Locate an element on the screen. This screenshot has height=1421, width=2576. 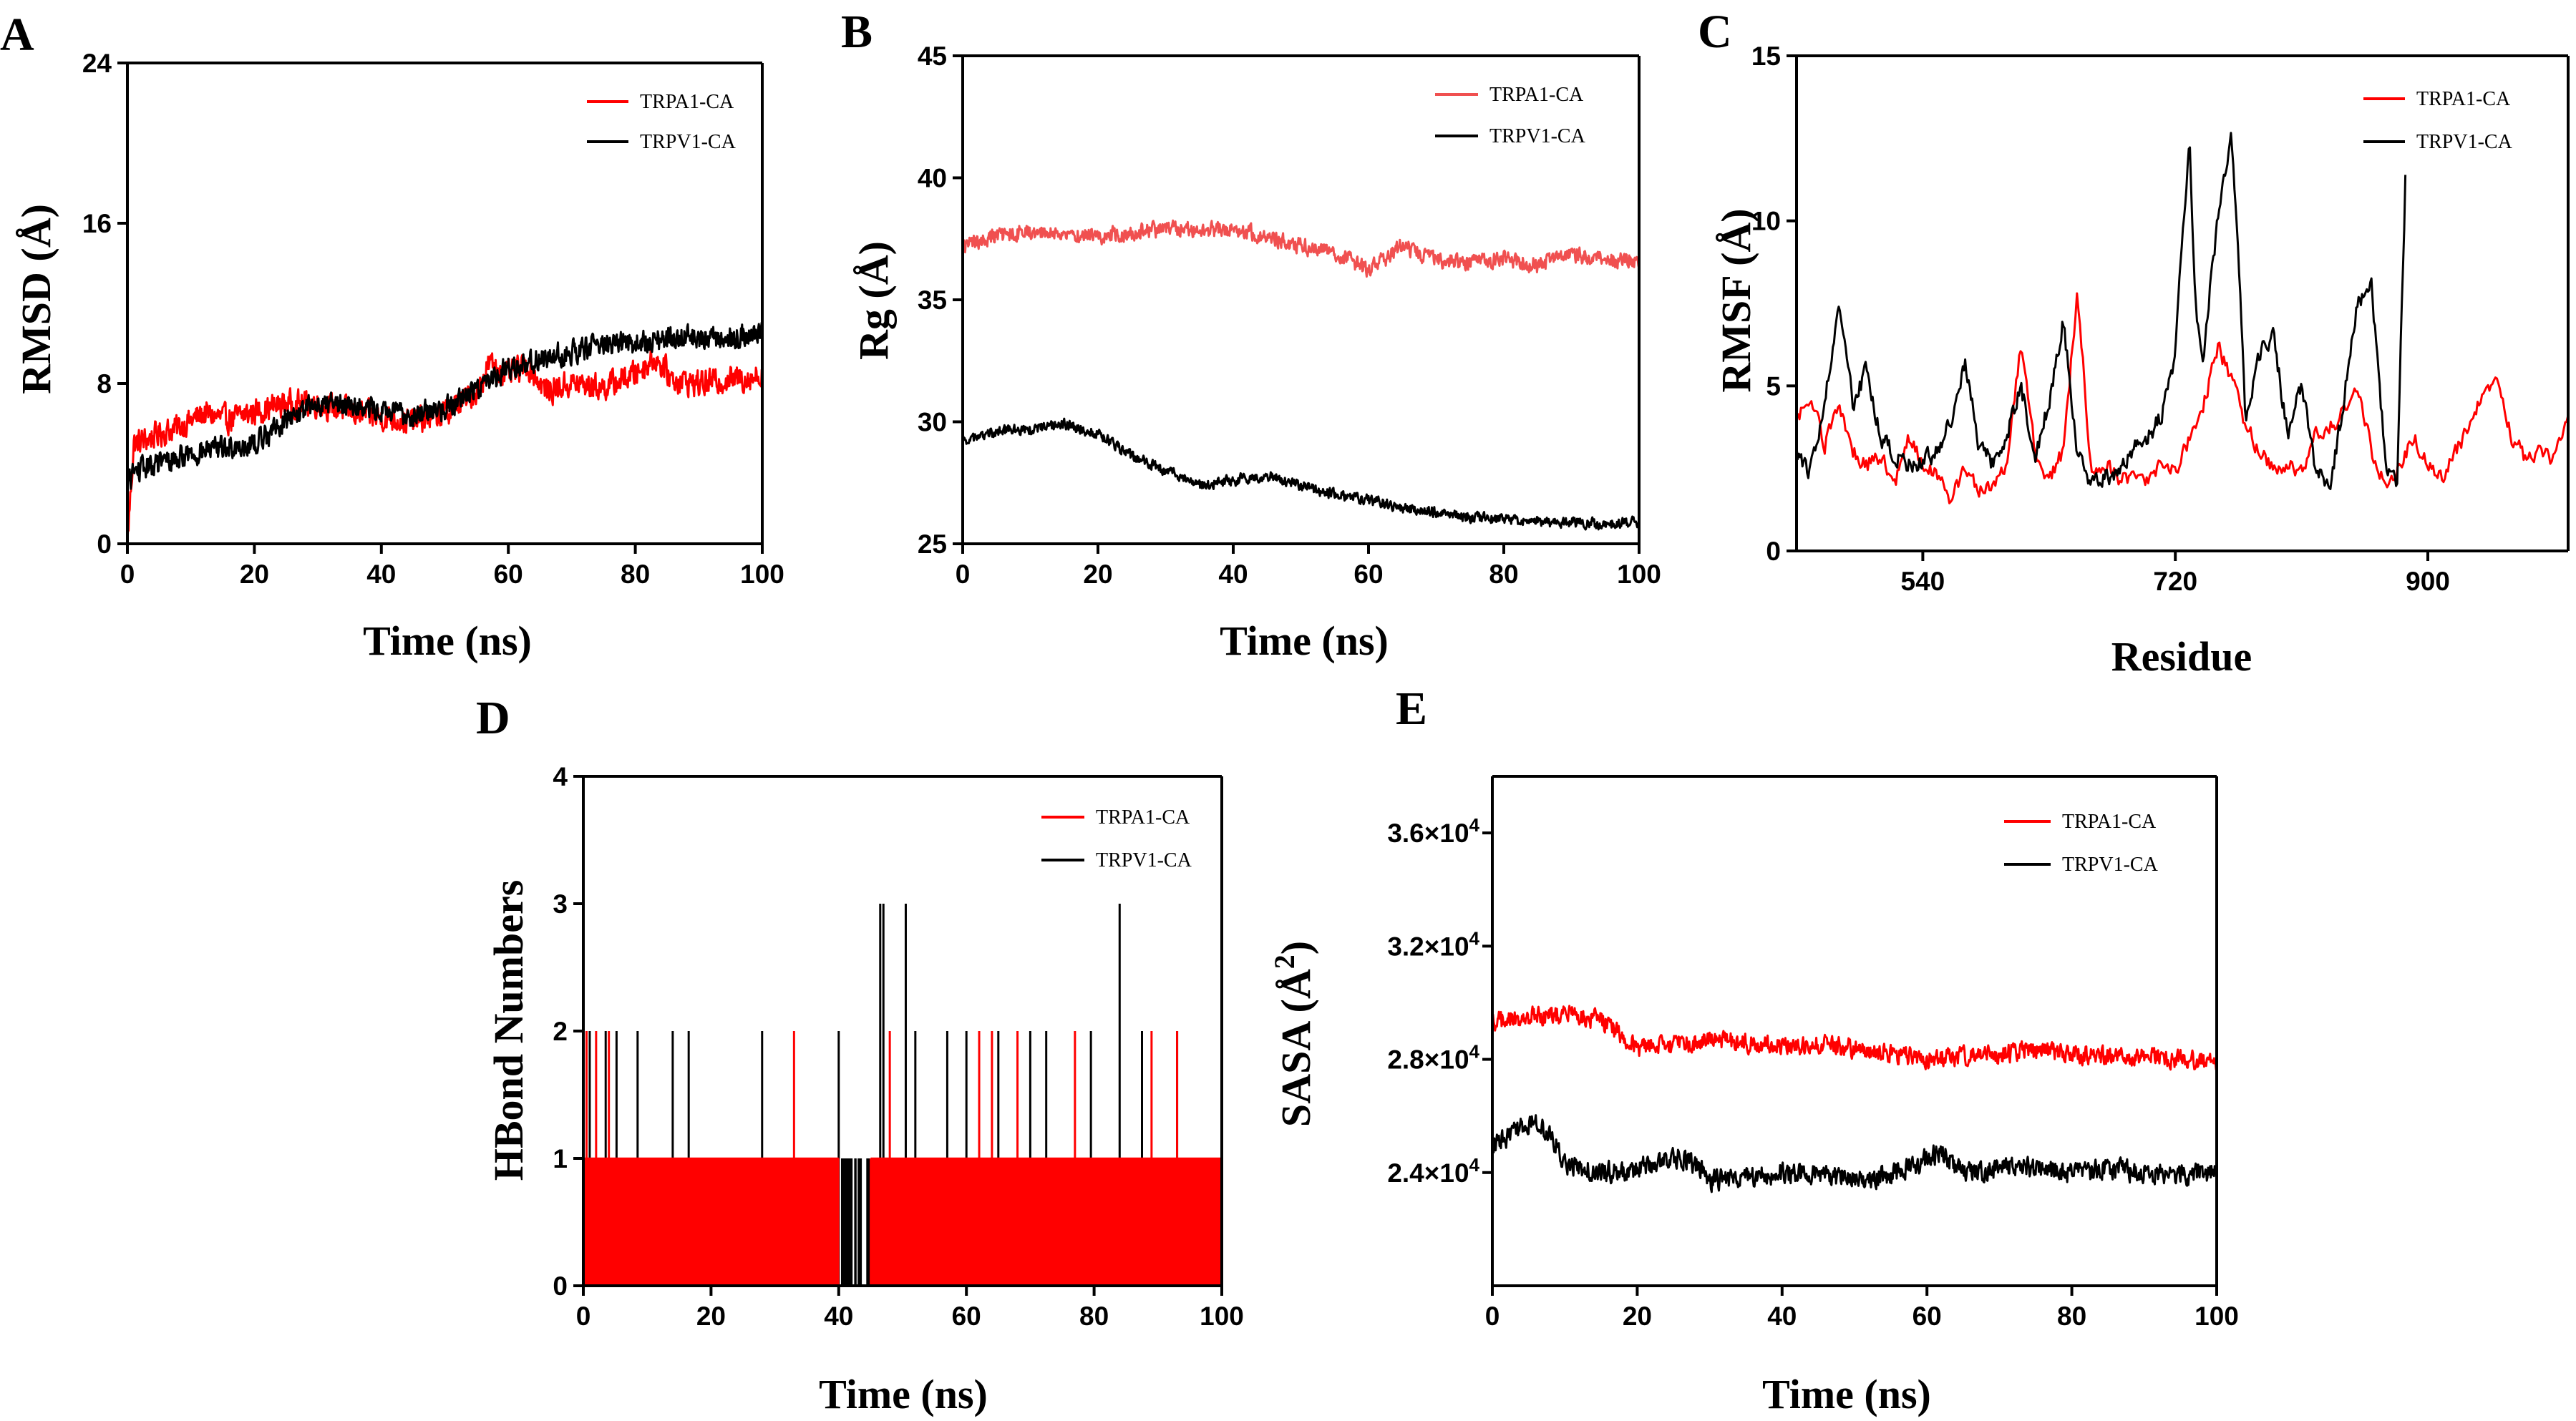
y-tick-label: 35 is located at coordinates (932, 300).